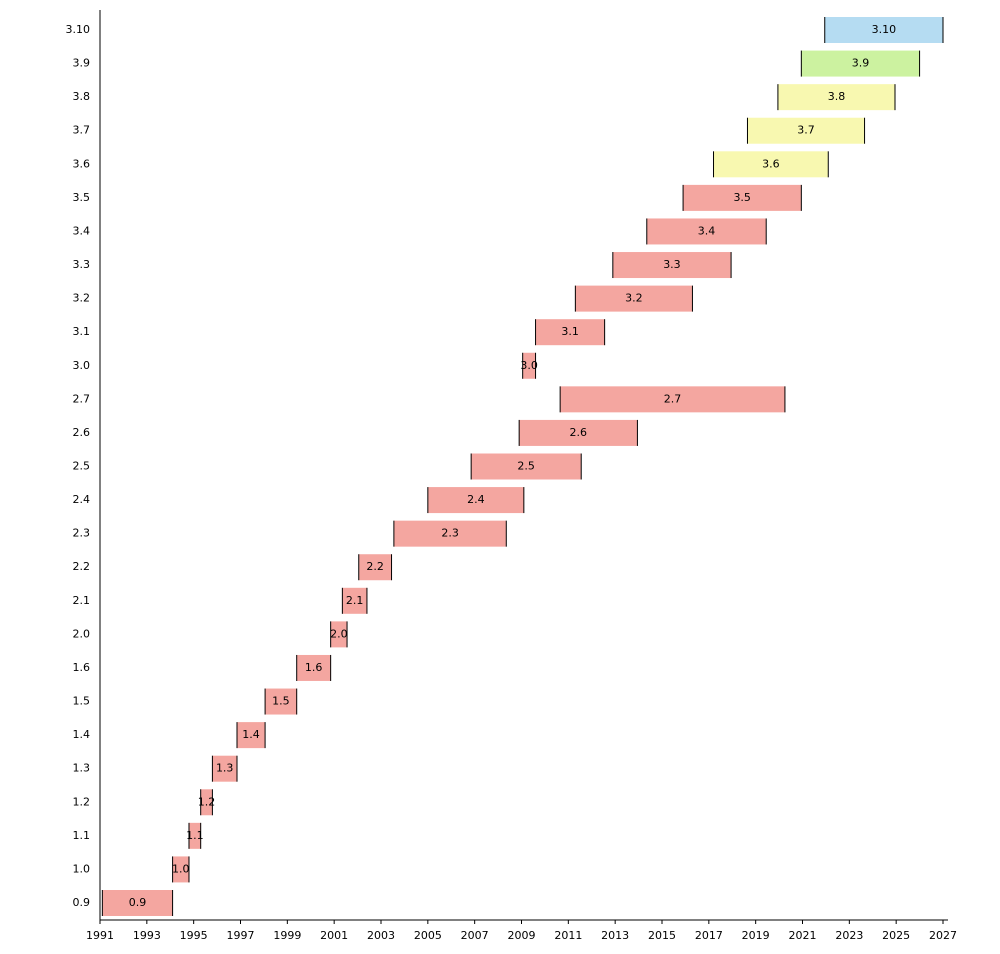  I want to click on bar-label: 3.5, so click(742, 197).